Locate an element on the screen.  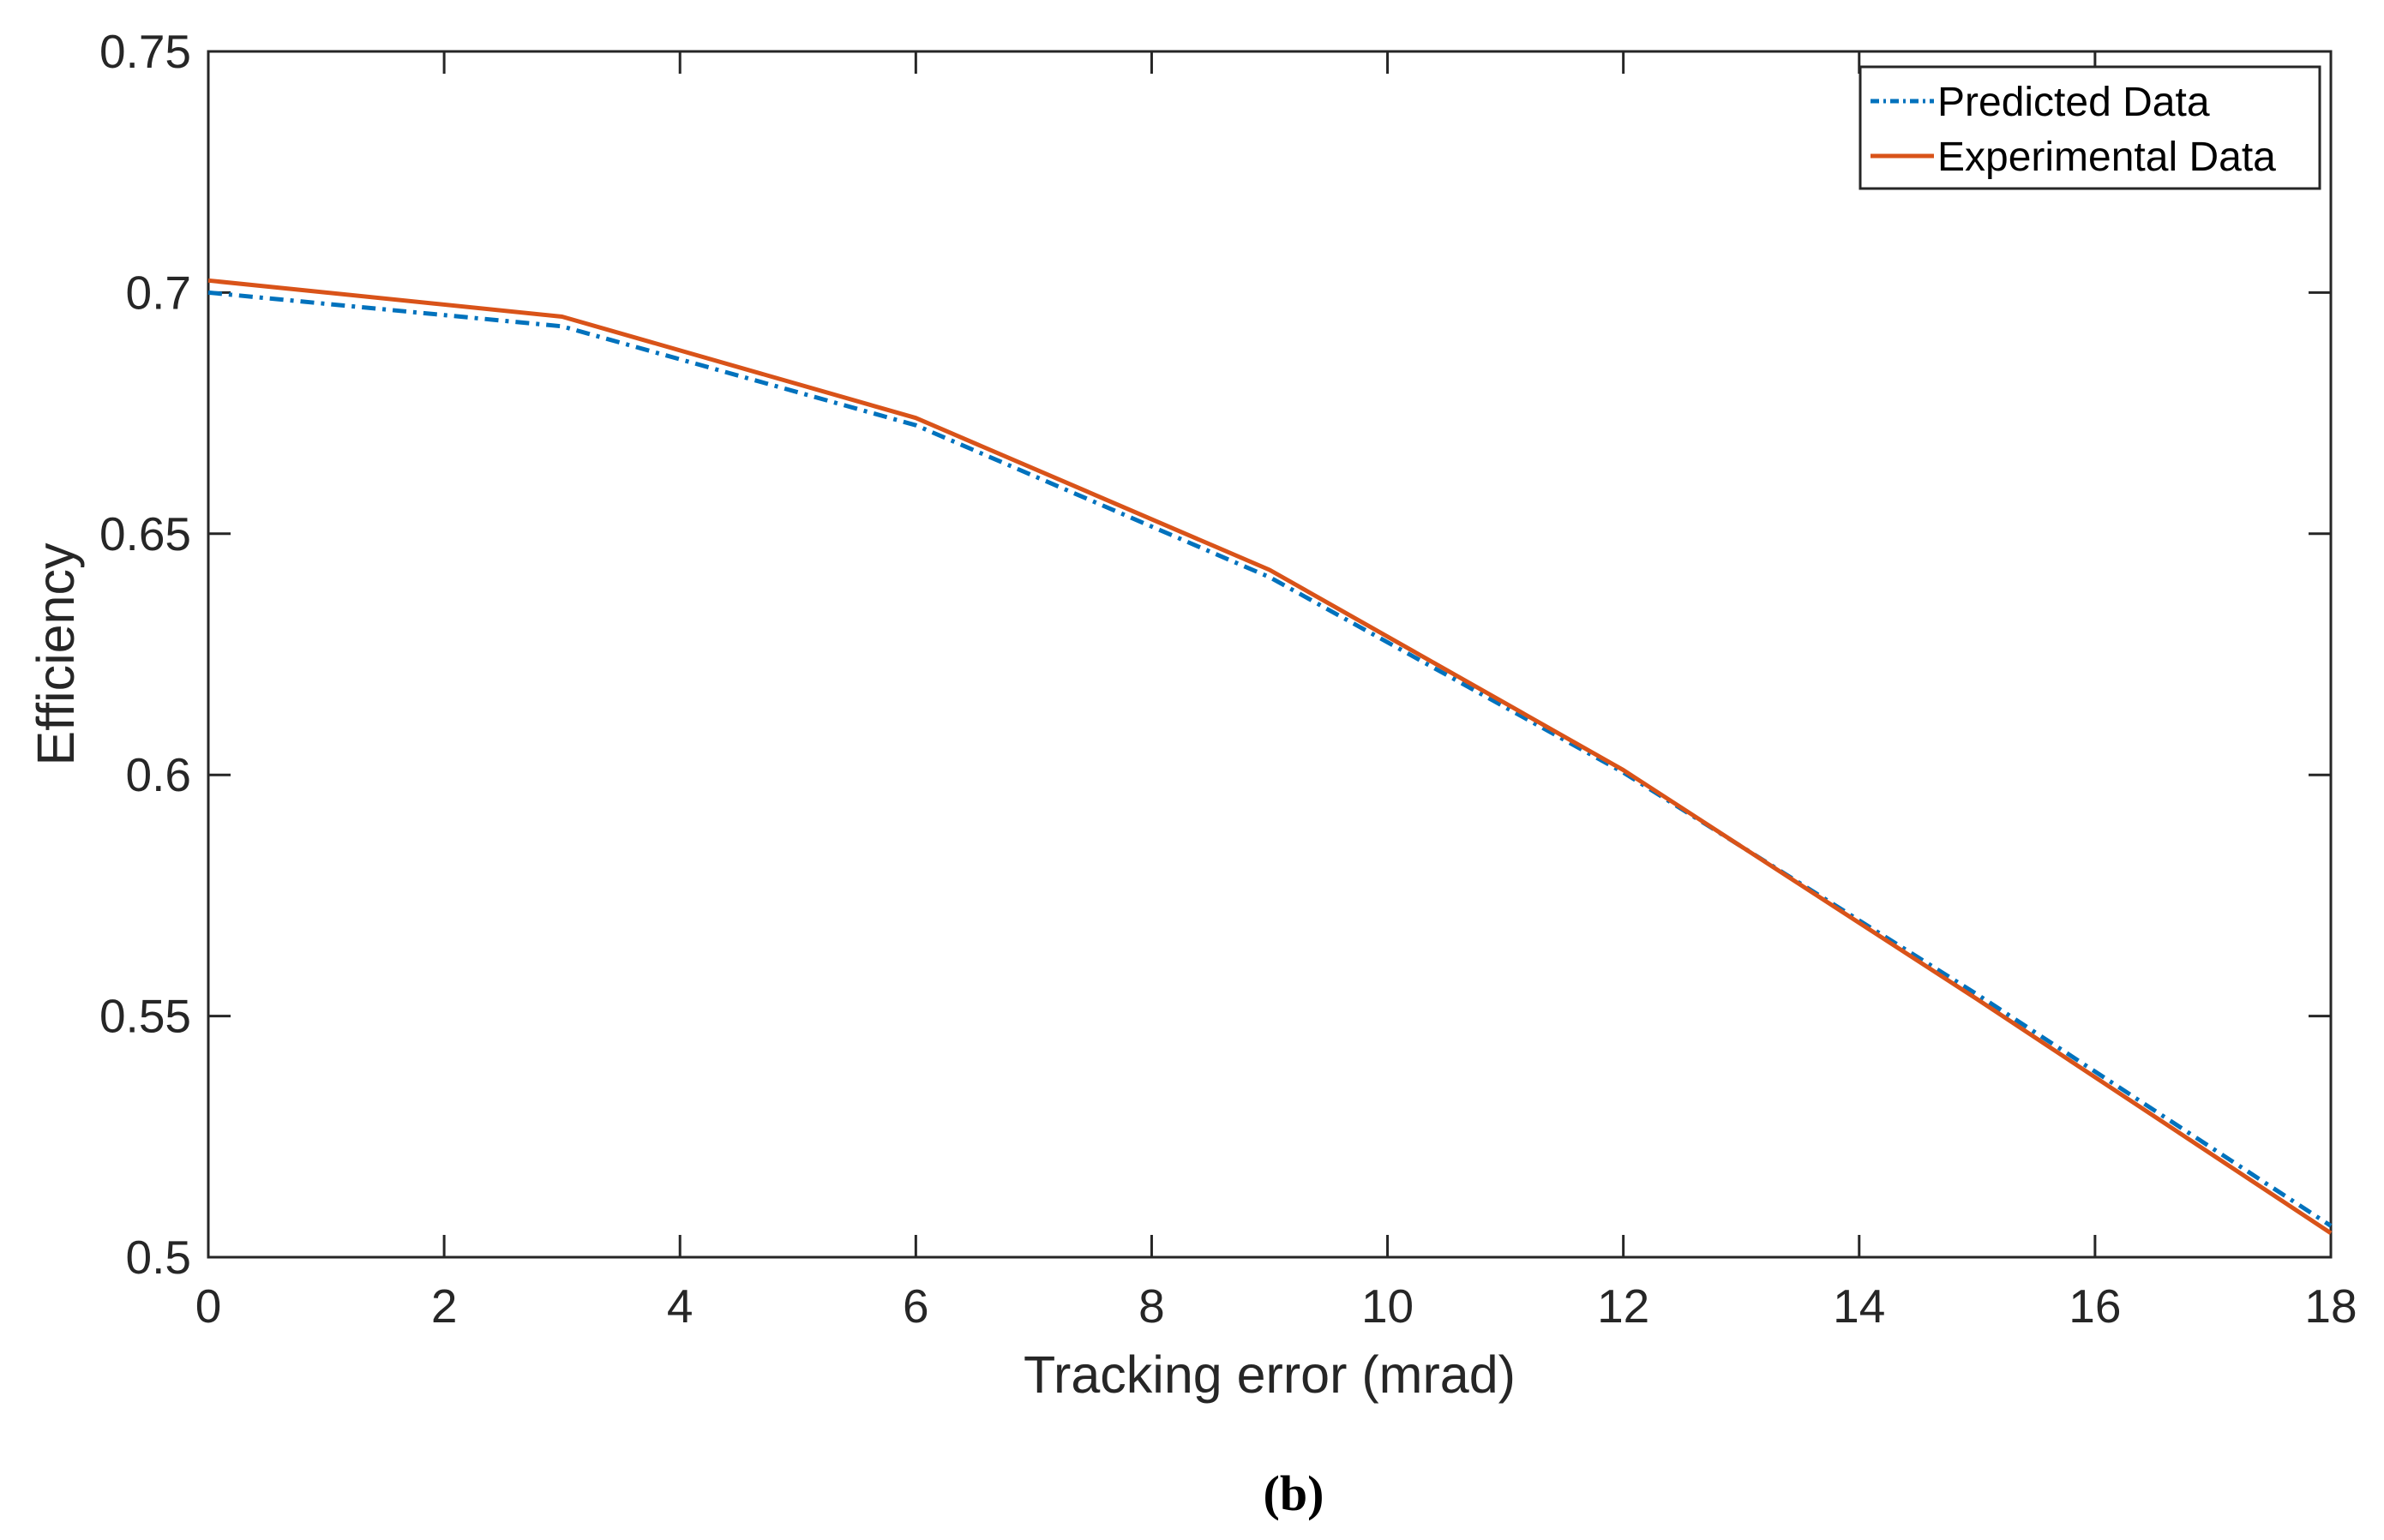
y-tick-label: 0.55 is located at coordinates (145, 1016).